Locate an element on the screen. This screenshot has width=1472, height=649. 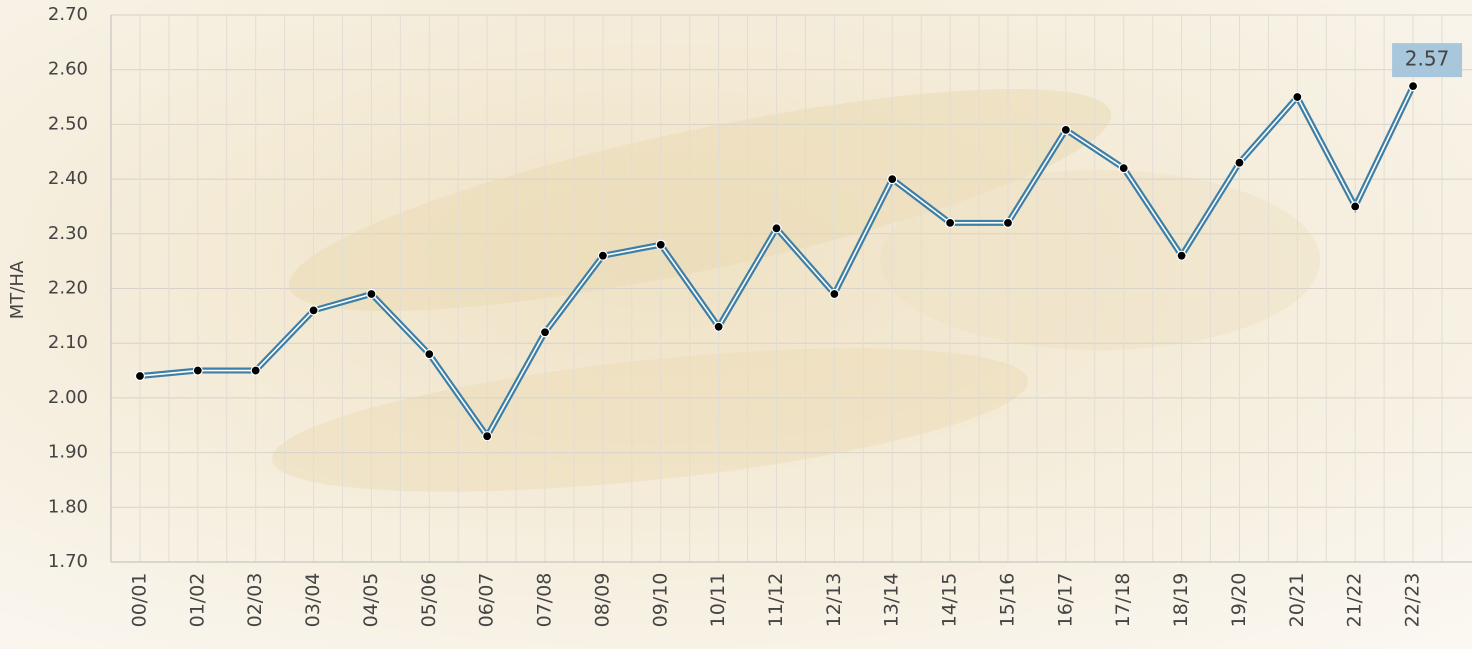
x-tick-label: 10/11 is located at coordinates (718, 600).